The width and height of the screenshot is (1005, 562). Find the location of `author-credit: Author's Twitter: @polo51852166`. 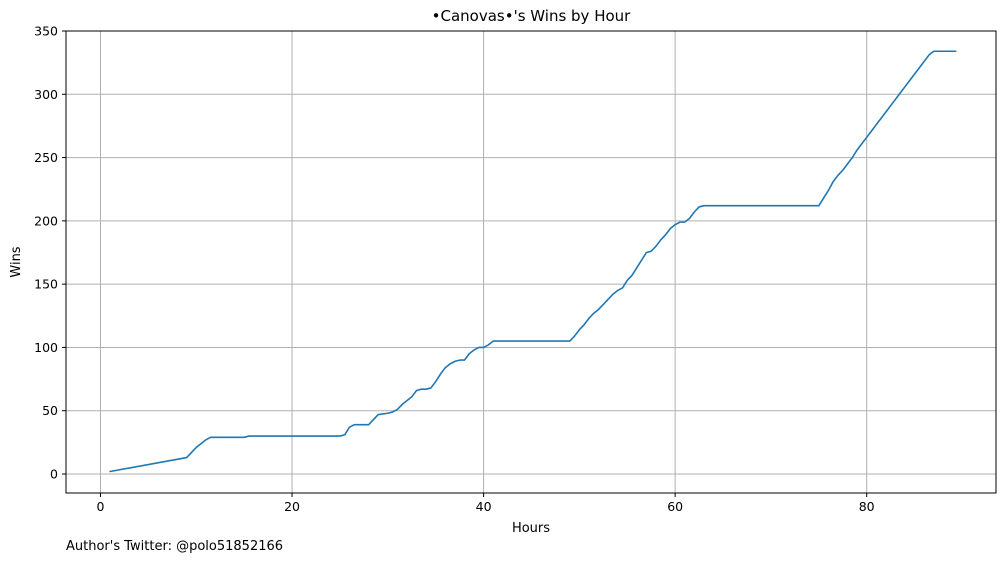

author-credit: Author's Twitter: @polo51852166 is located at coordinates (174, 546).